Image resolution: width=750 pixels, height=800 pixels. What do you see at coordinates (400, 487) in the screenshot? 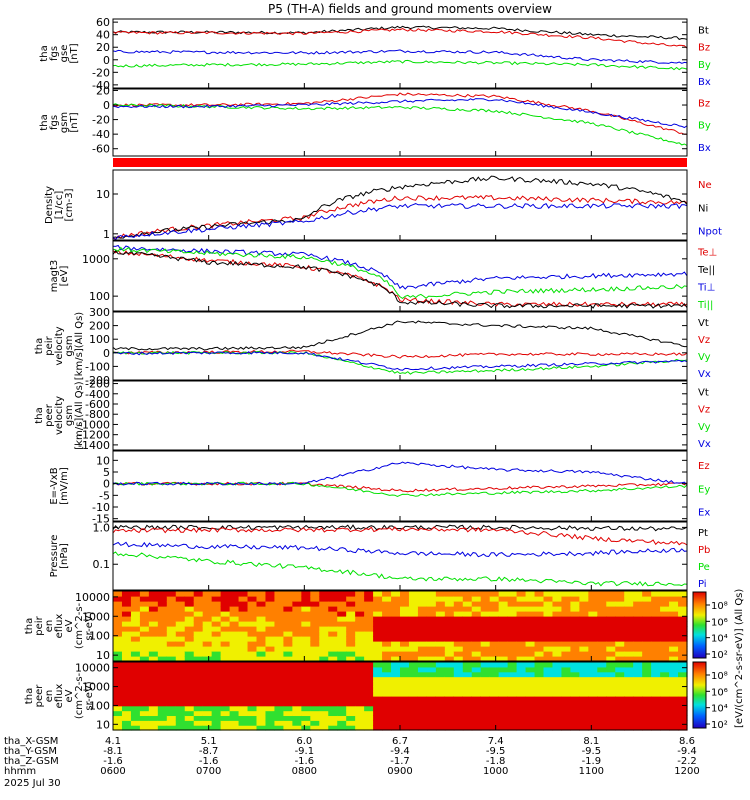
I see `series-efield-Ez` at bounding box center [400, 487].